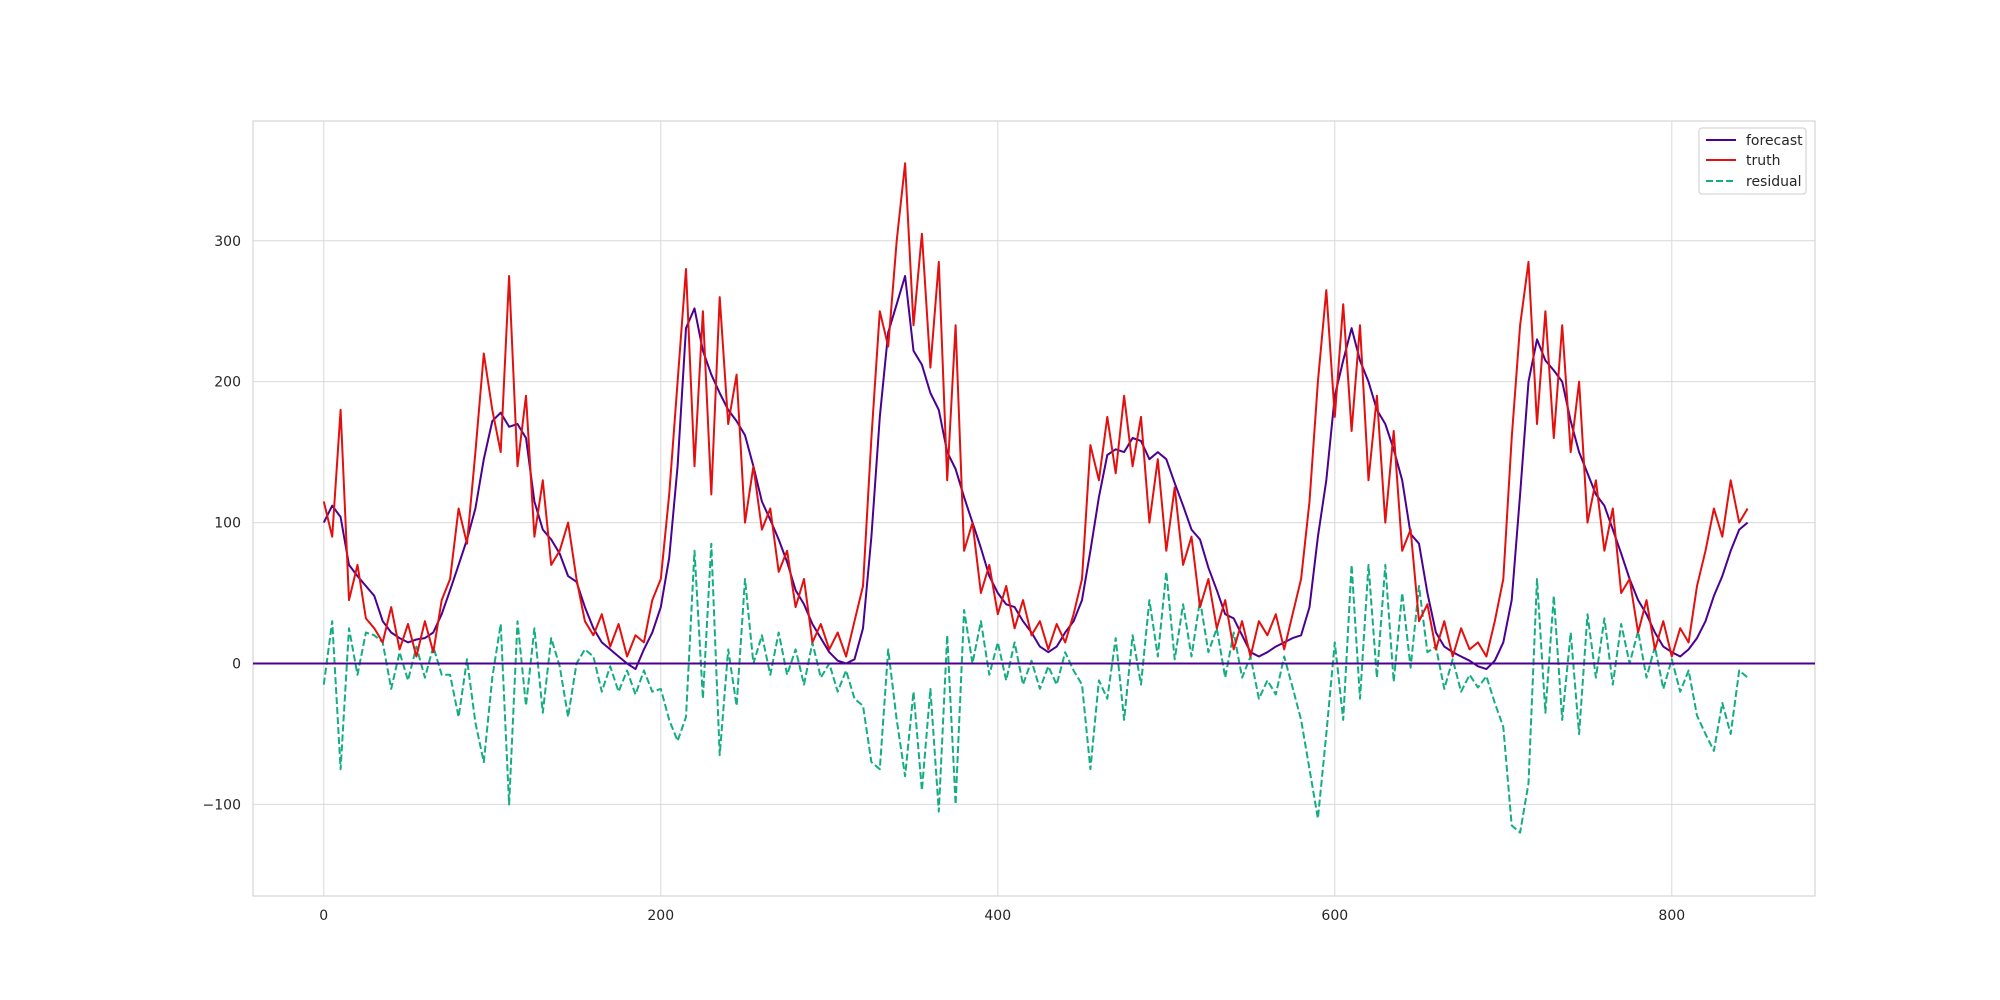 Image resolution: width=2000 pixels, height=1000 pixels. I want to click on y-tick-label-1: 0, so click(236, 665).